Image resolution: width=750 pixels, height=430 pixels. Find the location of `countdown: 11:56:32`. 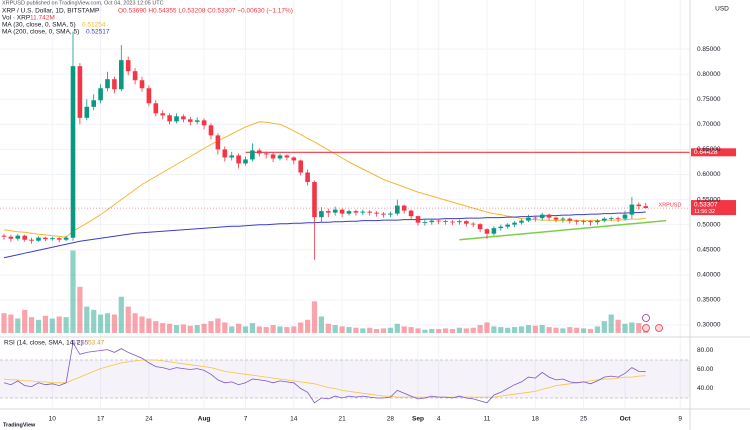

countdown: 11:56:32 is located at coordinates (704, 212).